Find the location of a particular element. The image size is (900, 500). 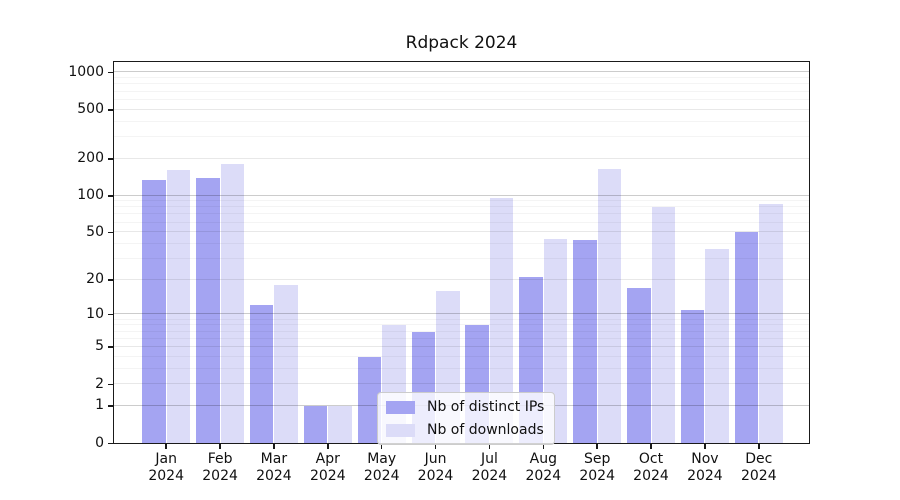

legend-row-distinct-ips: Nb of distinct IPs is located at coordinates (465, 407).